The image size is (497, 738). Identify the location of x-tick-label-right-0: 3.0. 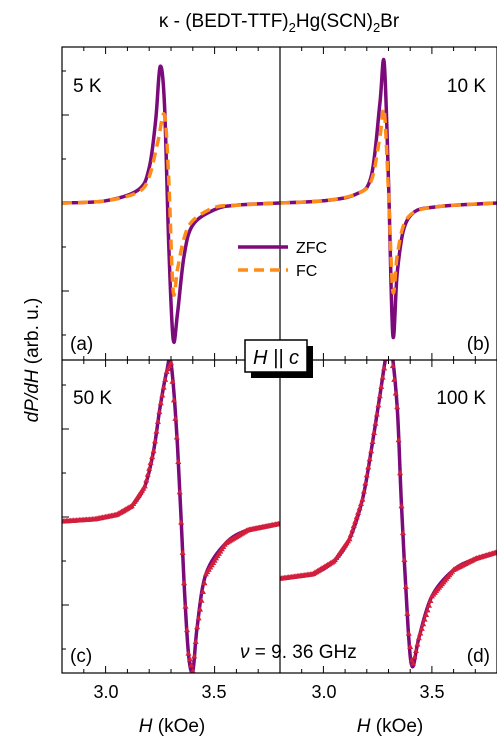
(323, 692).